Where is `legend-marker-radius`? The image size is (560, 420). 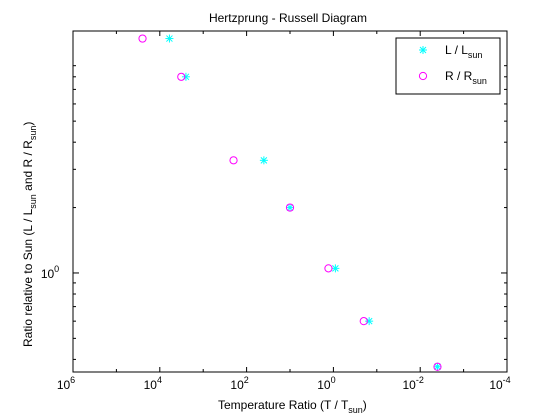 legend-marker-radius is located at coordinates (423, 76).